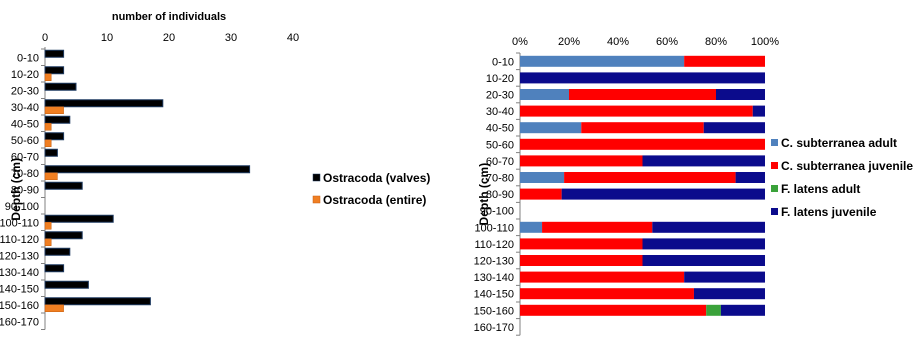  I want to click on legend-label: F. latens juvenile, so click(829, 212).